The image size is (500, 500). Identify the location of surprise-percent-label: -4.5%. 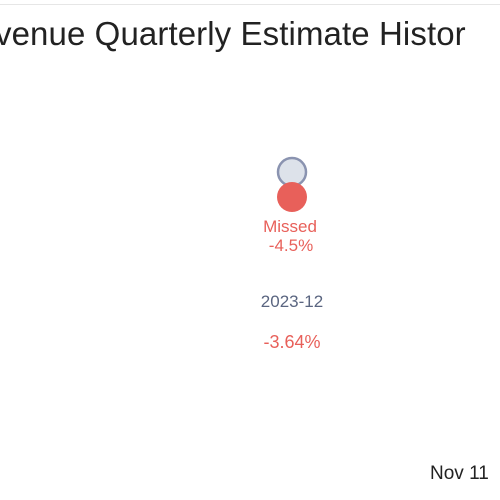
(291, 245).